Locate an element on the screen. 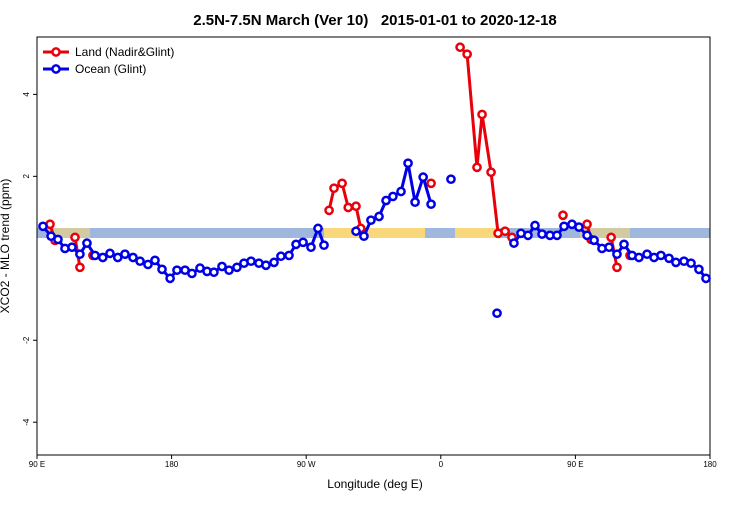 This screenshot has height=505, width=750. y-tick-label: 4 is located at coordinates (26, 94).